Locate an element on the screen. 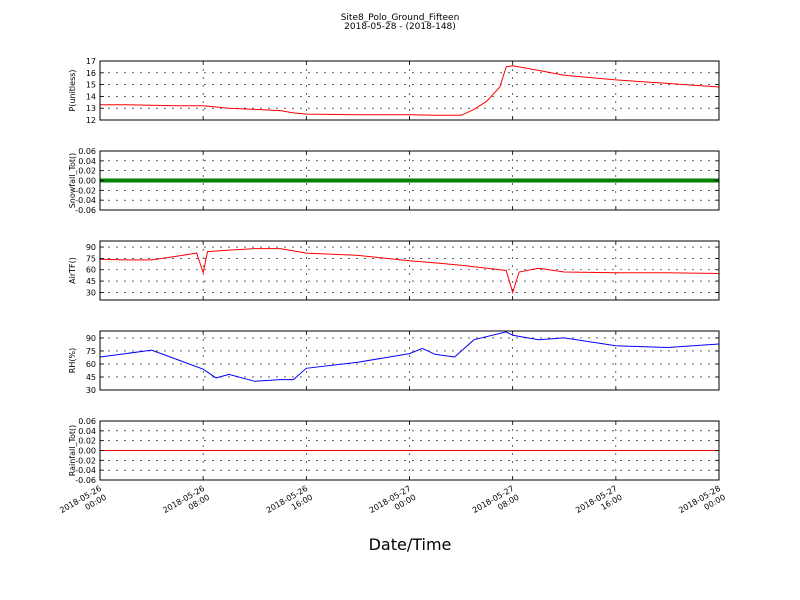 The width and height of the screenshot is (800, 600). x-axis-label: Date/Time is located at coordinates (410, 544).